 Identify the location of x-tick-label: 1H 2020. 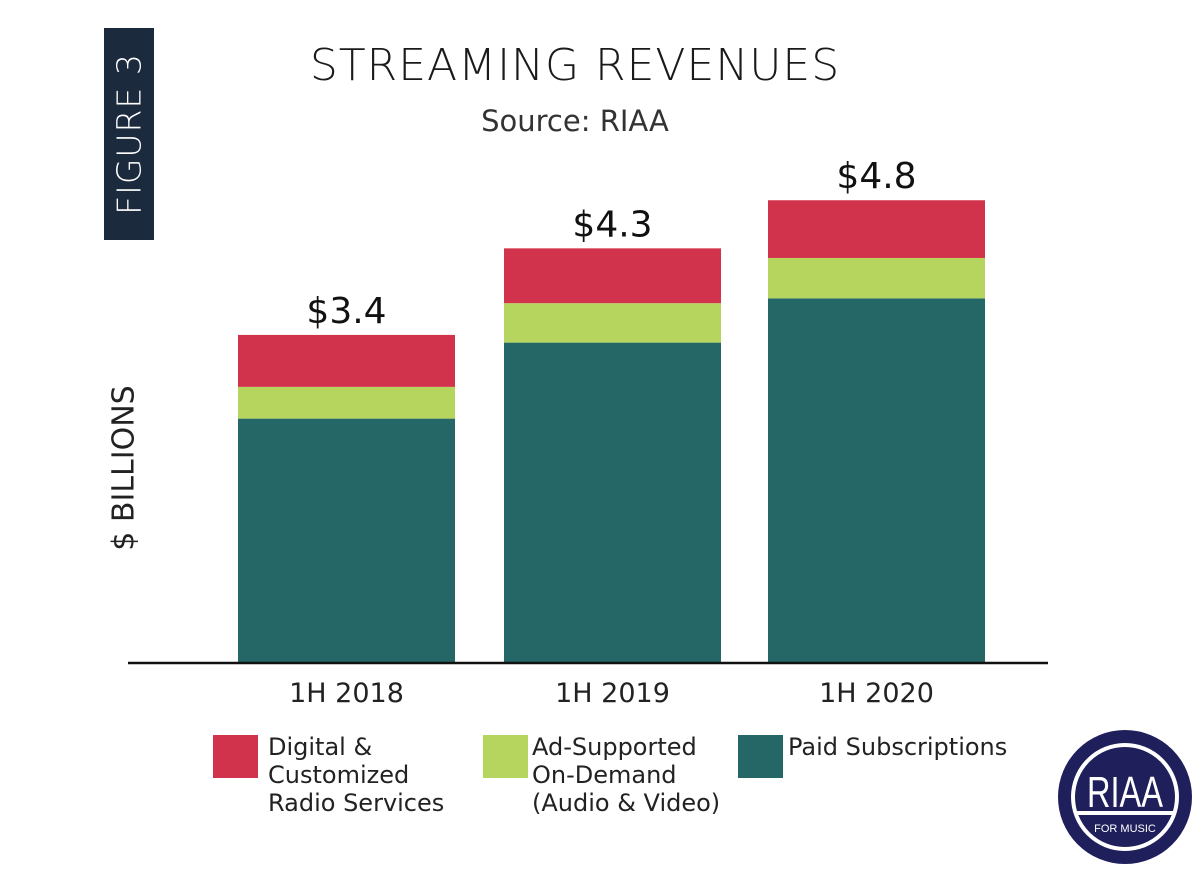
(876, 693).